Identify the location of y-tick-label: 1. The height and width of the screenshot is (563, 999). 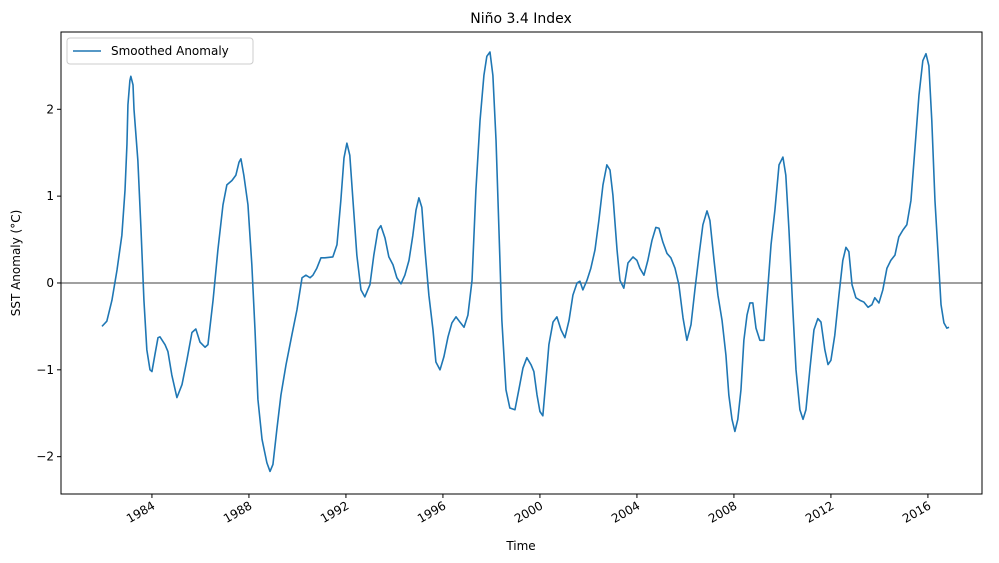
(50, 196).